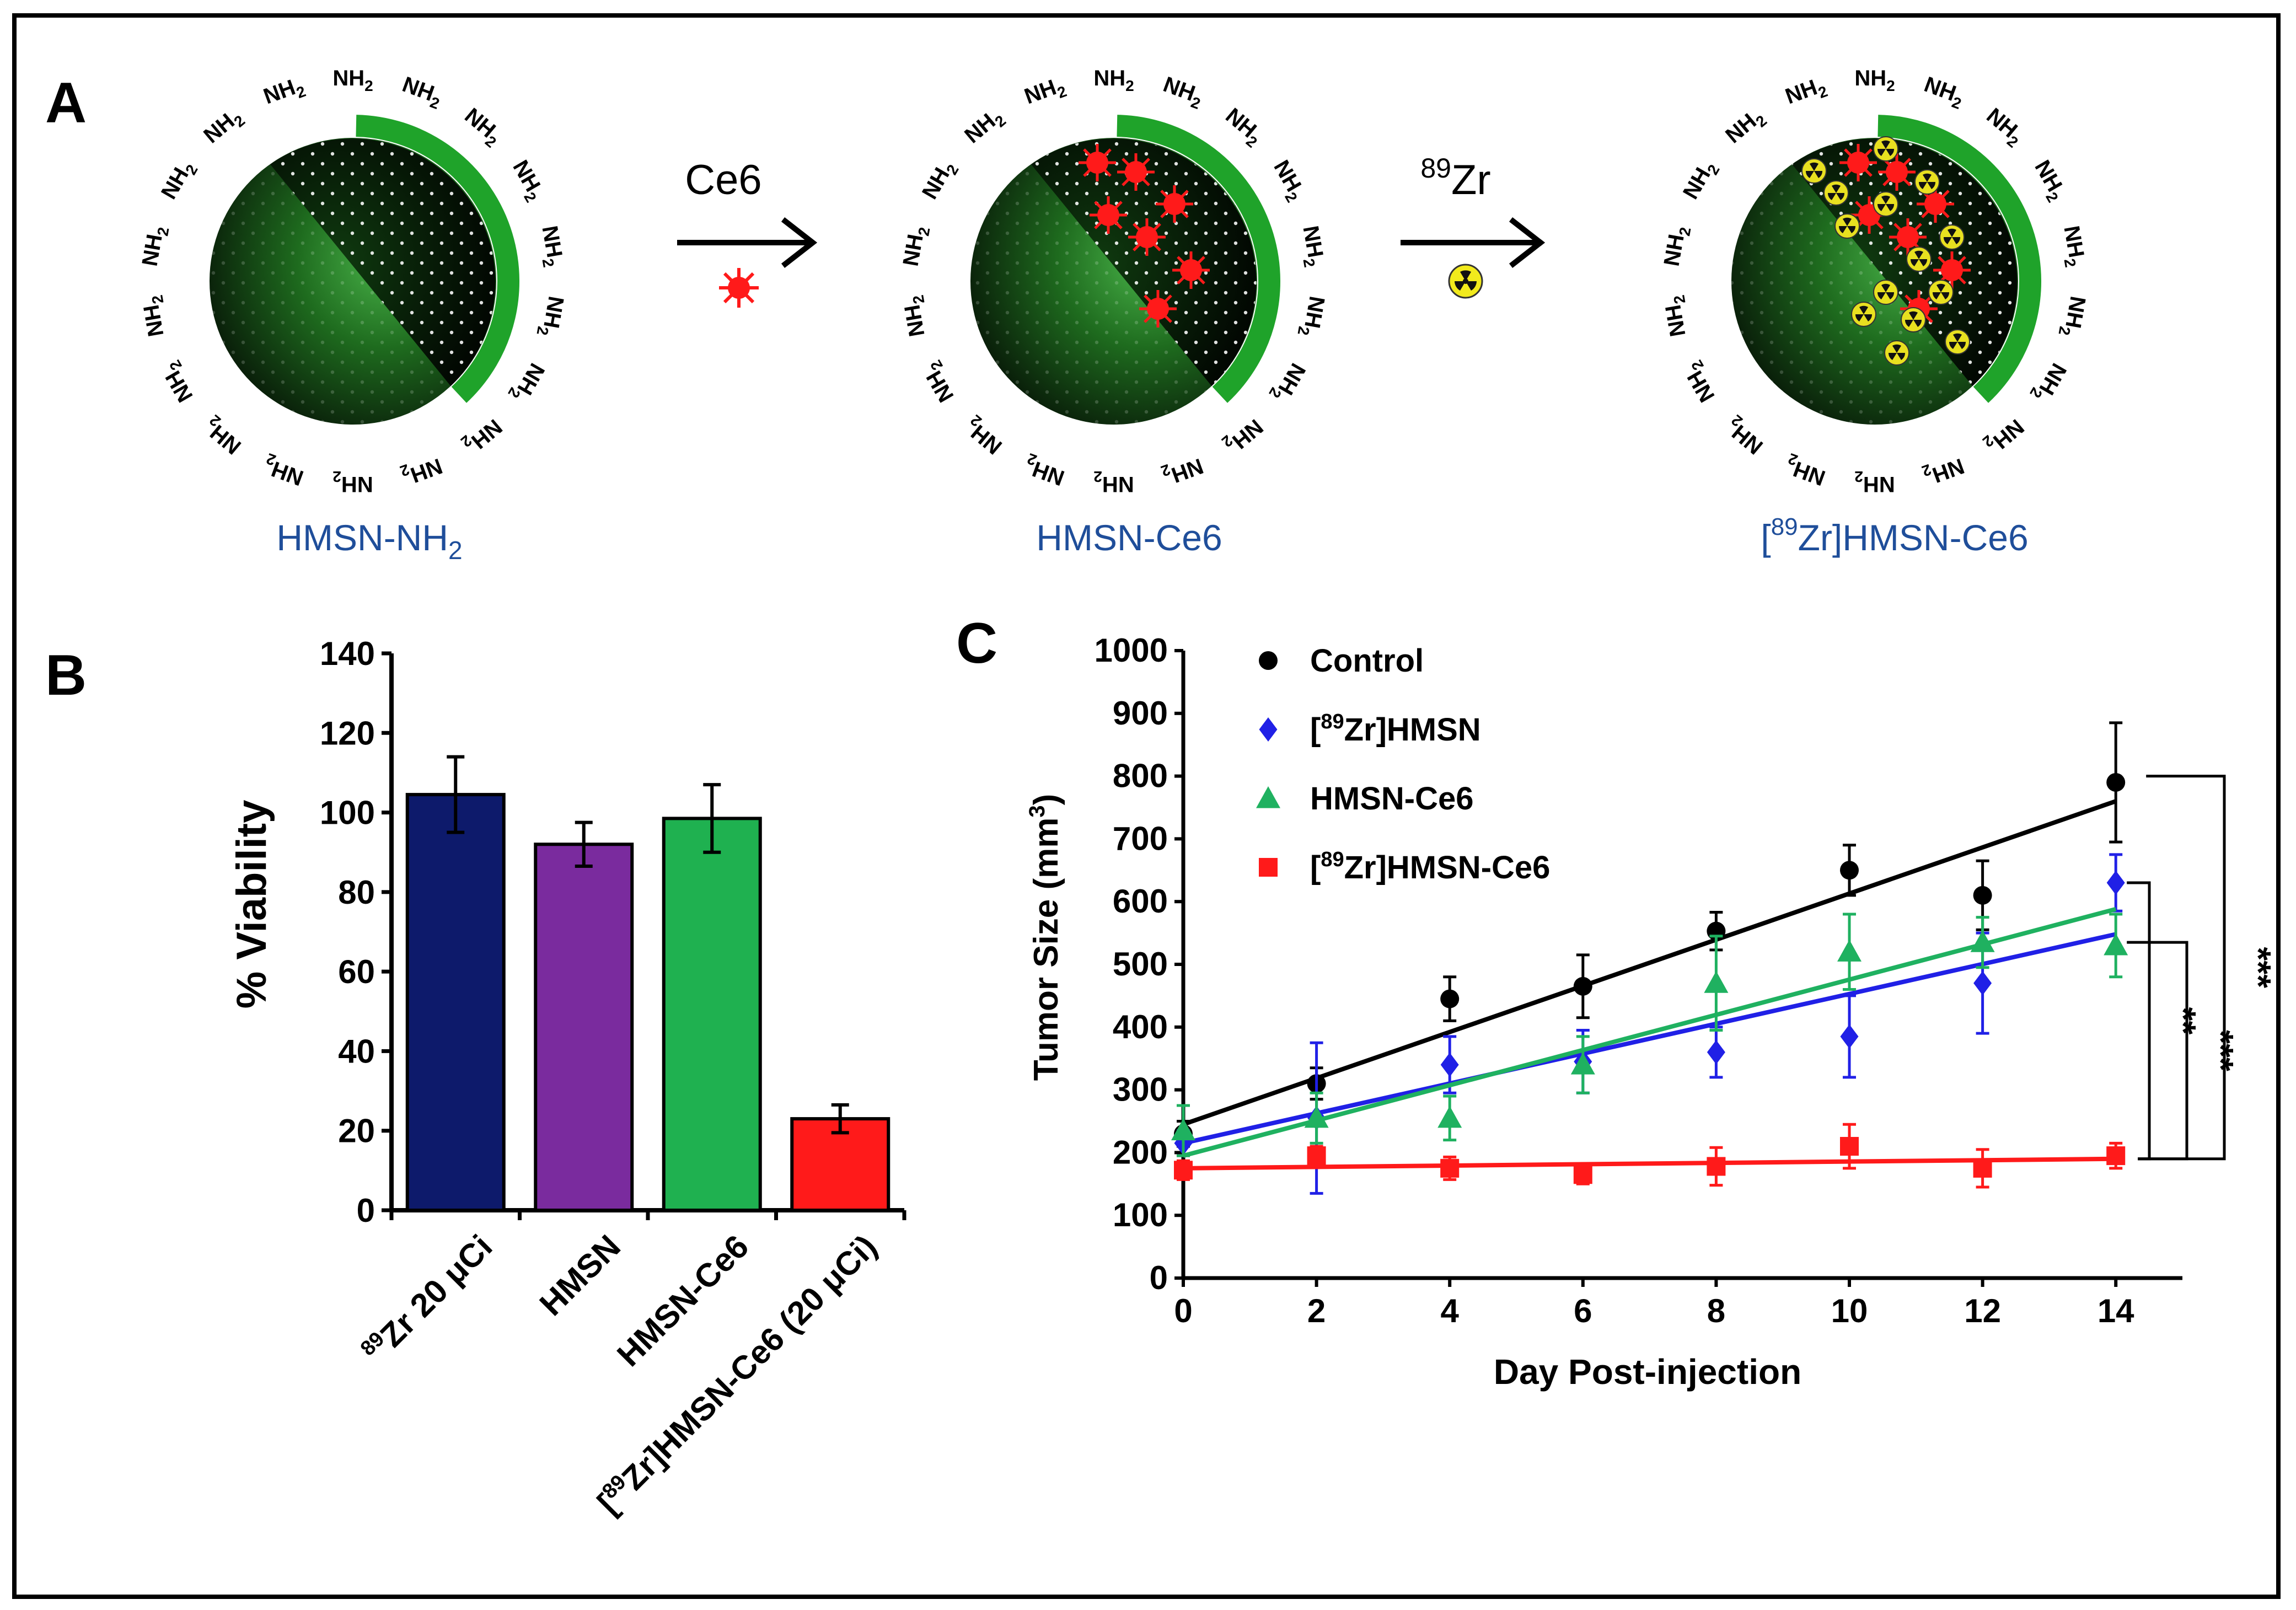 The height and width of the screenshot is (1610, 2296). I want to click on y-tick-label: 40, so click(357, 1051).